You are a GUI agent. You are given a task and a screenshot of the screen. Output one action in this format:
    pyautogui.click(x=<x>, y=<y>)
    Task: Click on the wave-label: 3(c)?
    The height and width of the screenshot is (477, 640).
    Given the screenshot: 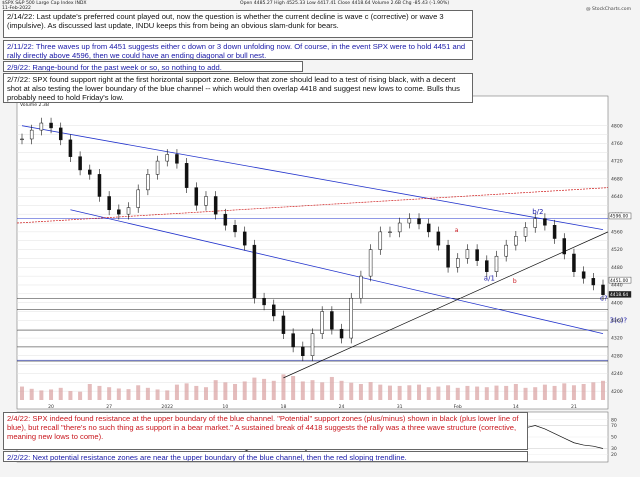 What is the action you would take?
    pyautogui.click(x=619, y=321)
    